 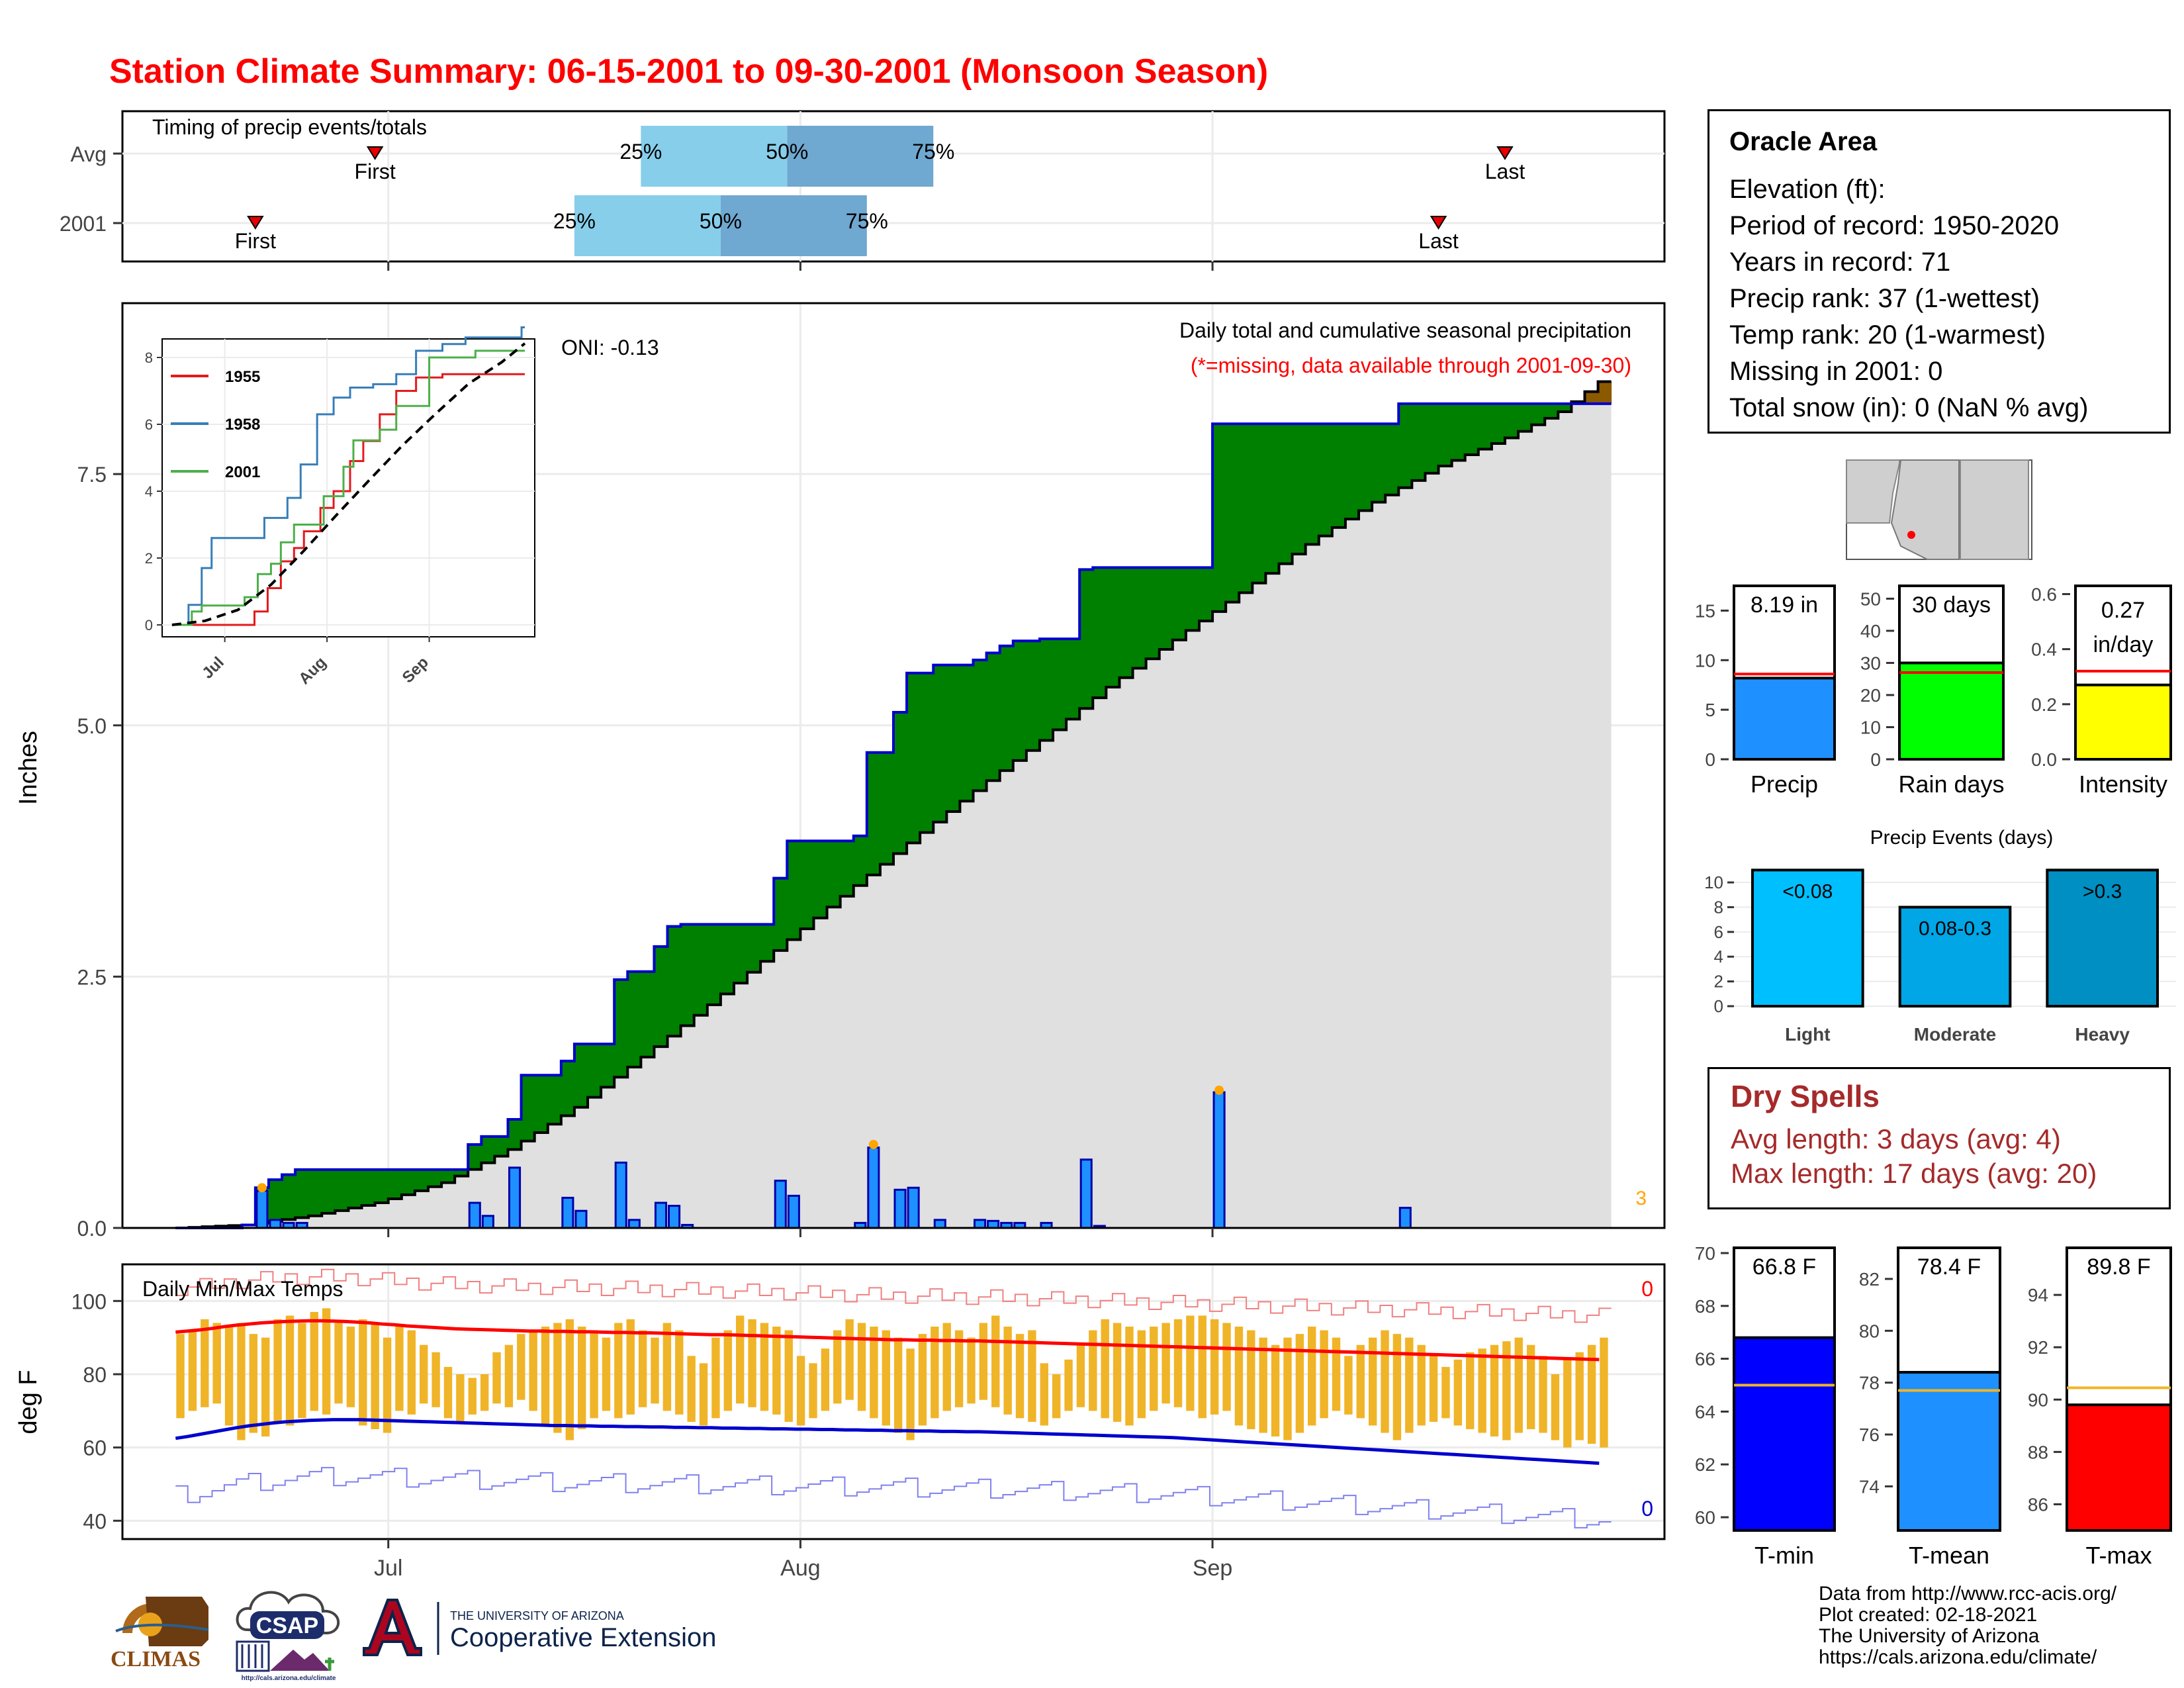 What do you see at coordinates (92, 1229) in the screenshot?
I see `precip-ytick-label: 0.0` at bounding box center [92, 1229].